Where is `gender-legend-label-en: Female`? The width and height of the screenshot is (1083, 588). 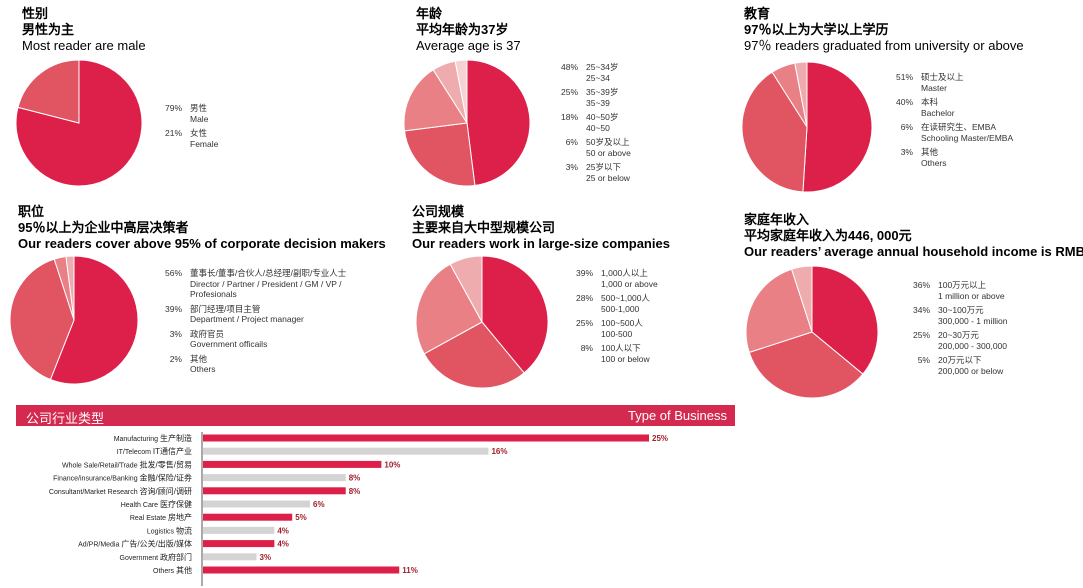
gender-legend-label-en: Female is located at coordinates (204, 143).